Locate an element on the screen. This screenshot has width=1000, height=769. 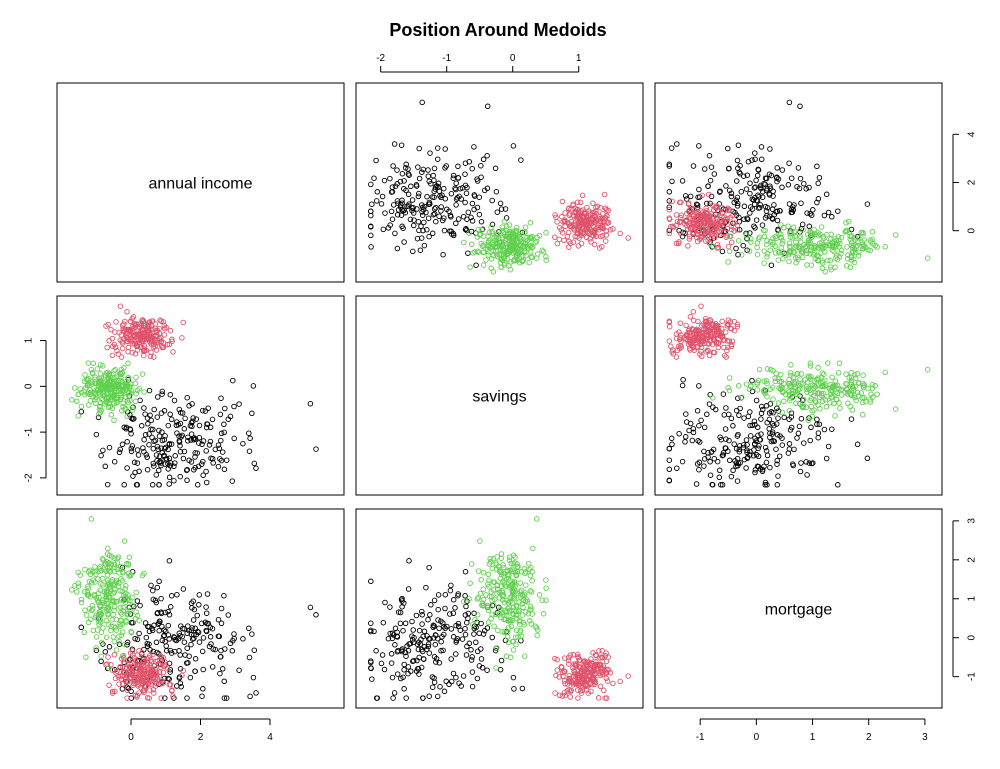
tick-label: 2 is located at coordinates (869, 737).